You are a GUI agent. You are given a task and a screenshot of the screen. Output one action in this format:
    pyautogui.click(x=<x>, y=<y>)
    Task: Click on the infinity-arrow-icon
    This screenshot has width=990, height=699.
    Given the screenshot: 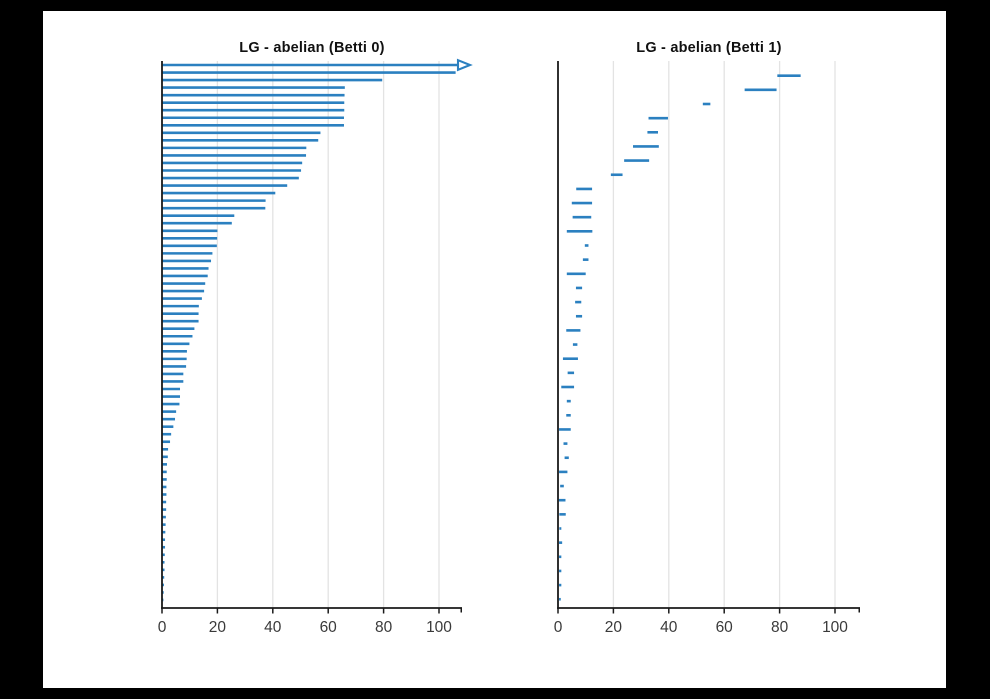 What is the action you would take?
    pyautogui.click(x=464, y=65)
    